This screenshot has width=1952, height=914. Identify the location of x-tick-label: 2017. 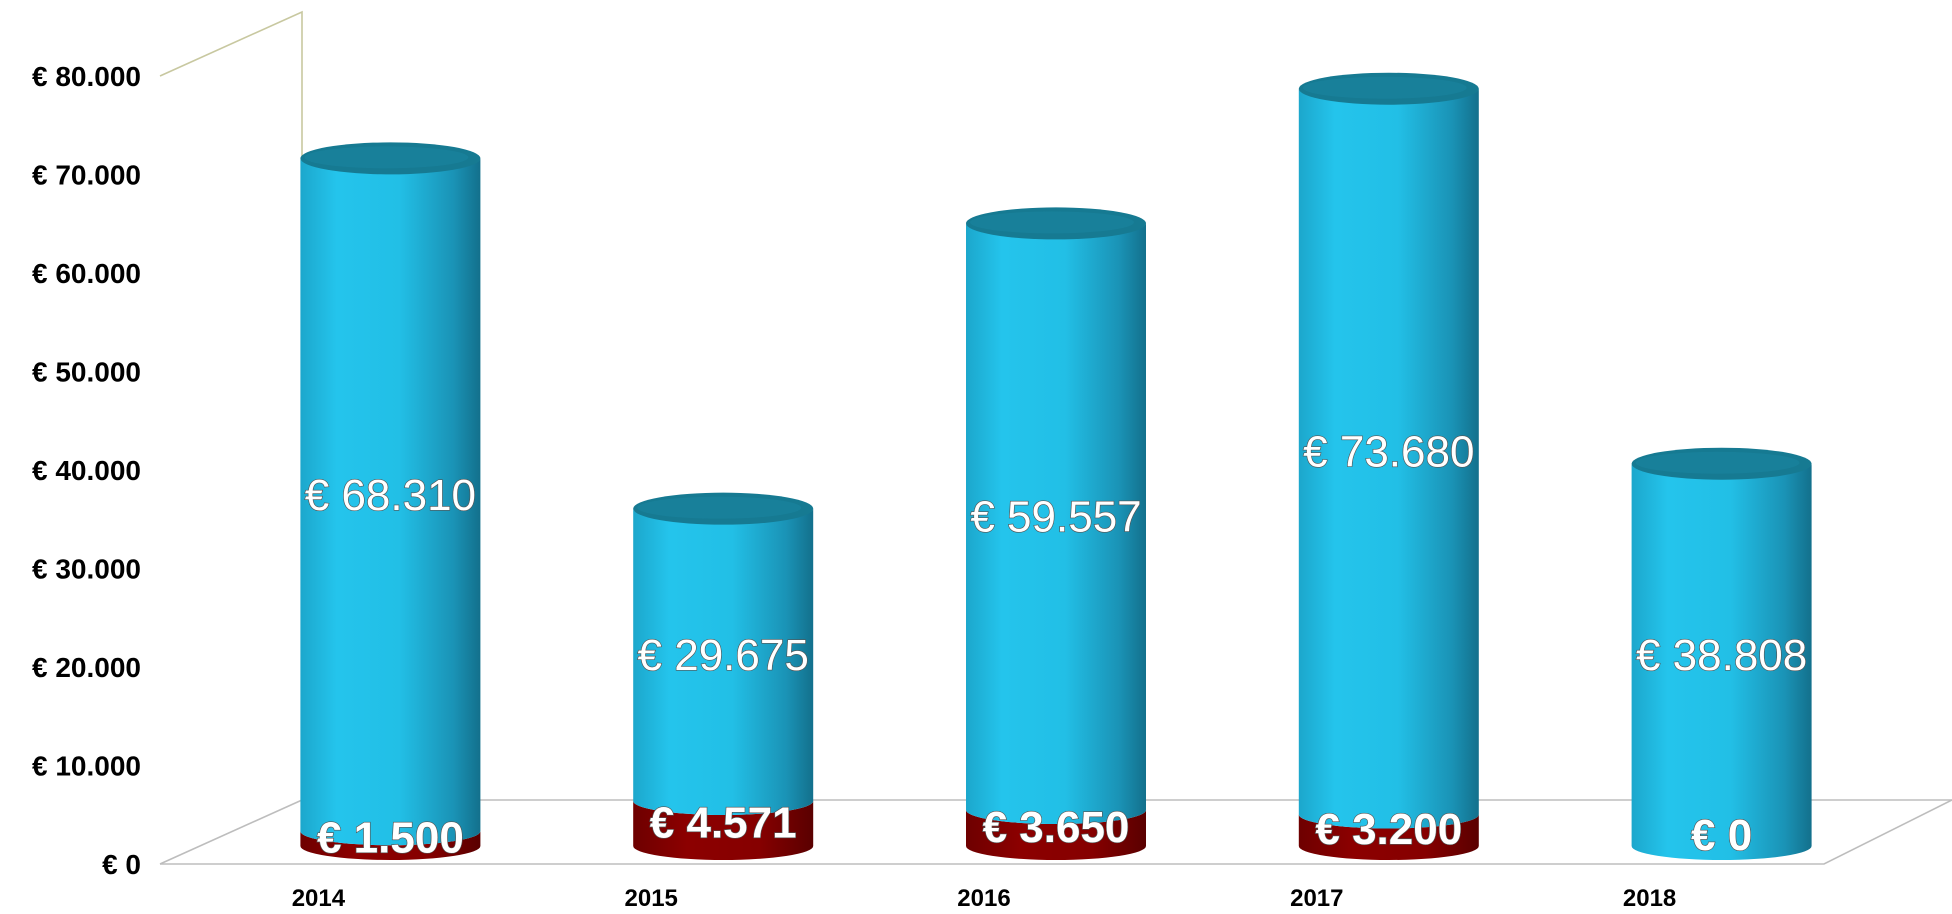
(1316, 898).